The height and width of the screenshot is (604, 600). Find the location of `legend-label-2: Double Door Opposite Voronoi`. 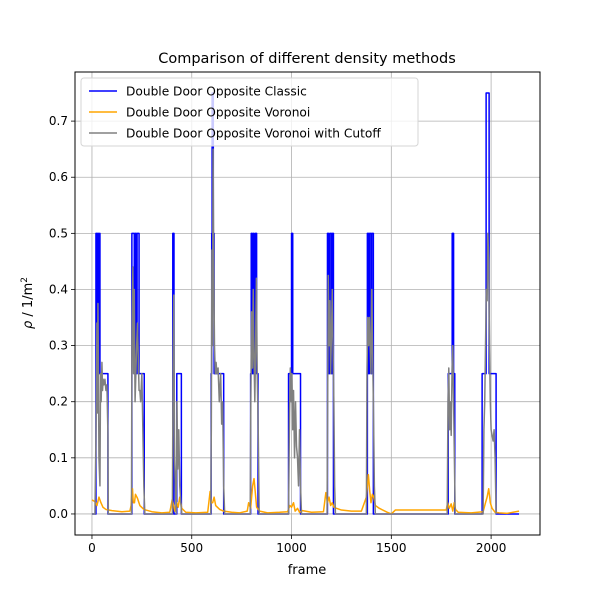

legend-label-2: Double Door Opposite Voronoi is located at coordinates (218, 113).